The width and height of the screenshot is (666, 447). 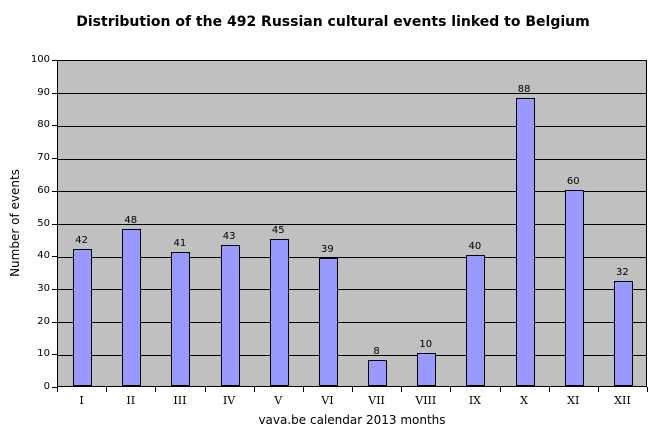 What do you see at coordinates (43, 288) in the screenshot?
I see `y-tick-label: 30` at bounding box center [43, 288].